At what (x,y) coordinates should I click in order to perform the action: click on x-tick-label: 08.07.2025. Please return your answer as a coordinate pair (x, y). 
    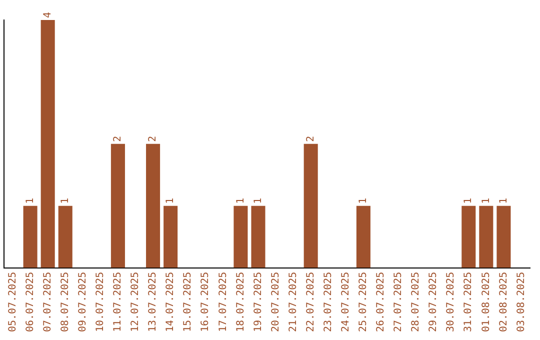
    Looking at the image, I should click on (65, 302).